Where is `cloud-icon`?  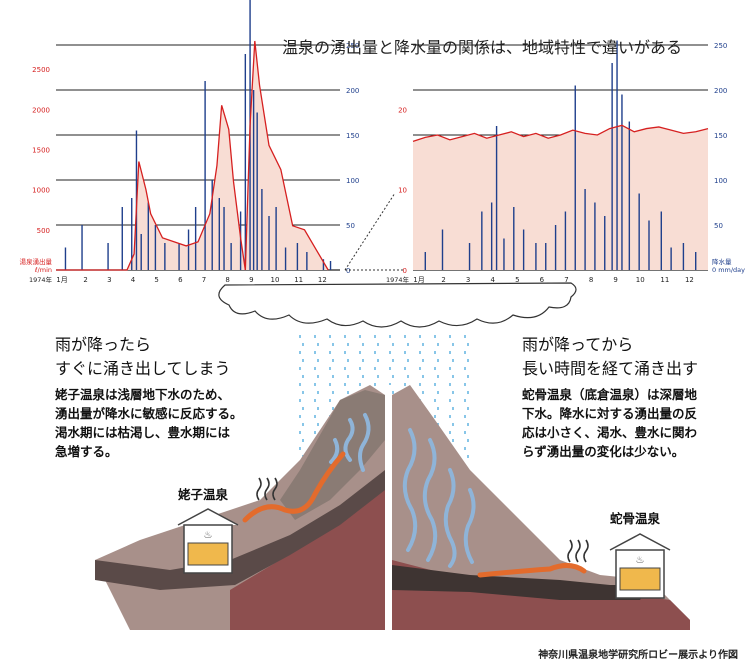 cloud-icon is located at coordinates (397, 305).